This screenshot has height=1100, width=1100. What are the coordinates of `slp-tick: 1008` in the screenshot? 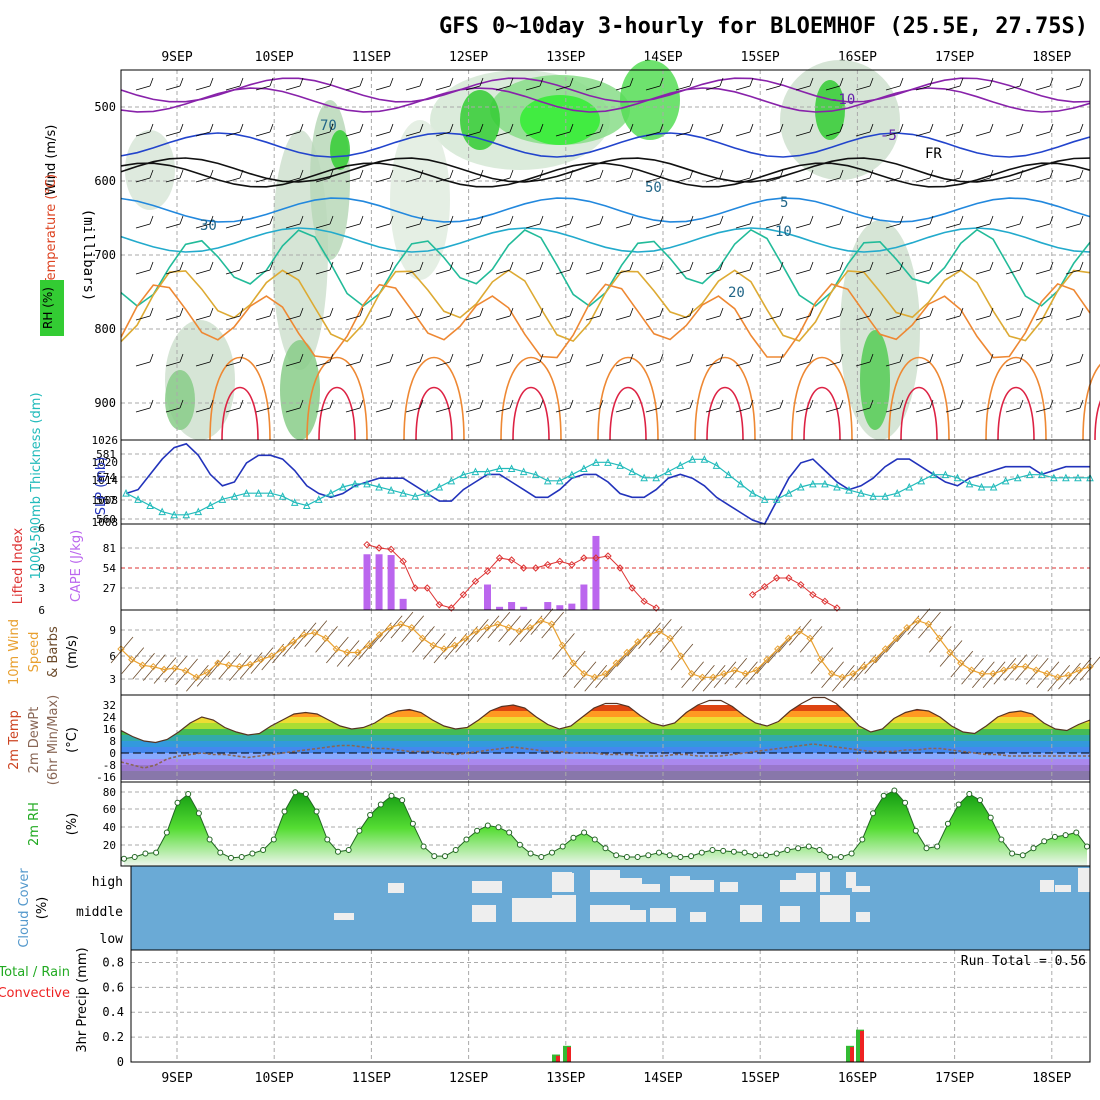 It's located at (105, 522).